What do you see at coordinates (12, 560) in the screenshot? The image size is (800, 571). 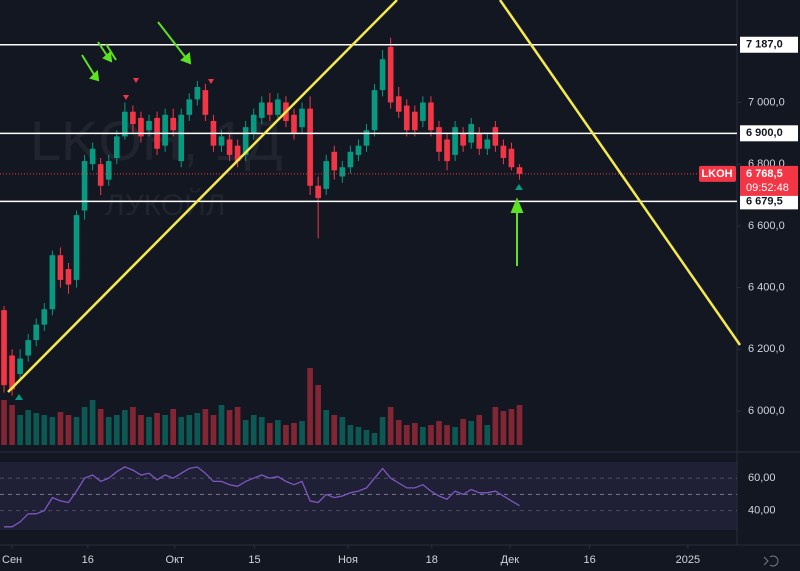 I see `x-tick-label: Сен` at bounding box center [12, 560].